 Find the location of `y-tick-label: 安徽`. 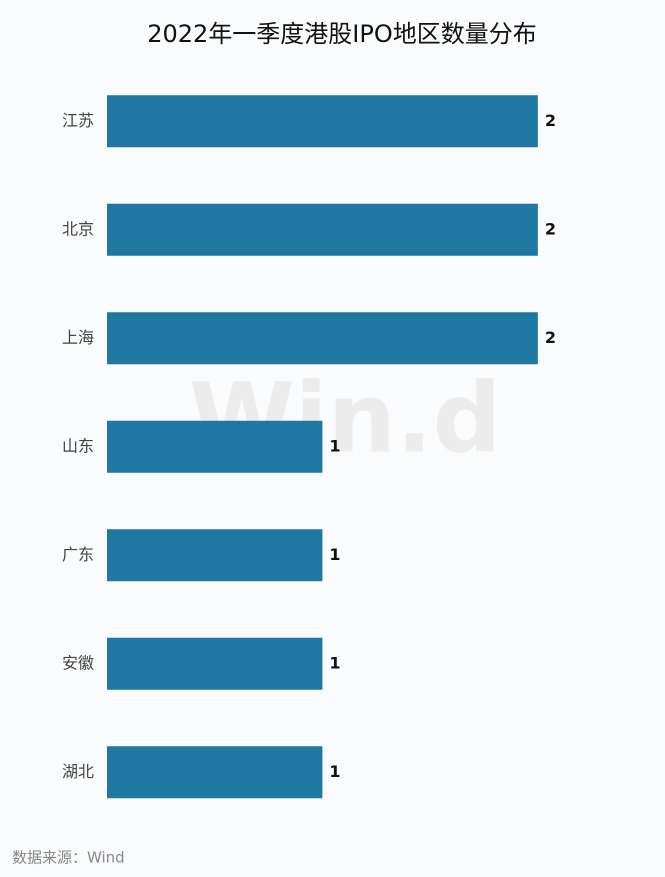

y-tick-label: 安徽 is located at coordinates (78, 662).